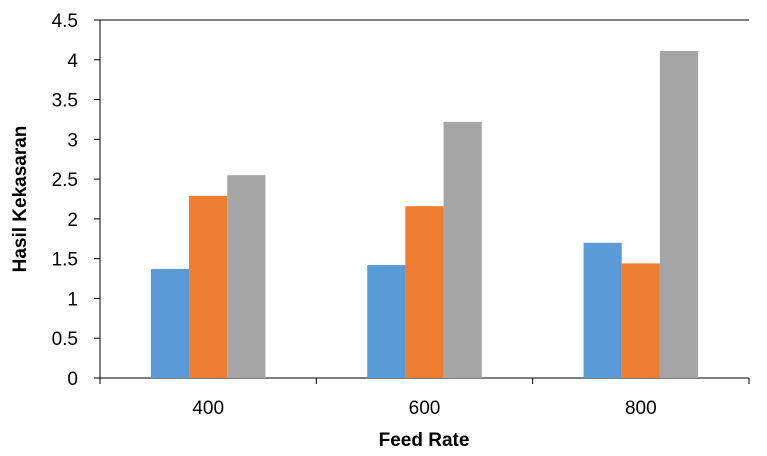 This screenshot has height=456, width=767. I want to click on x-axis-title: Feed Rate, so click(424, 440).